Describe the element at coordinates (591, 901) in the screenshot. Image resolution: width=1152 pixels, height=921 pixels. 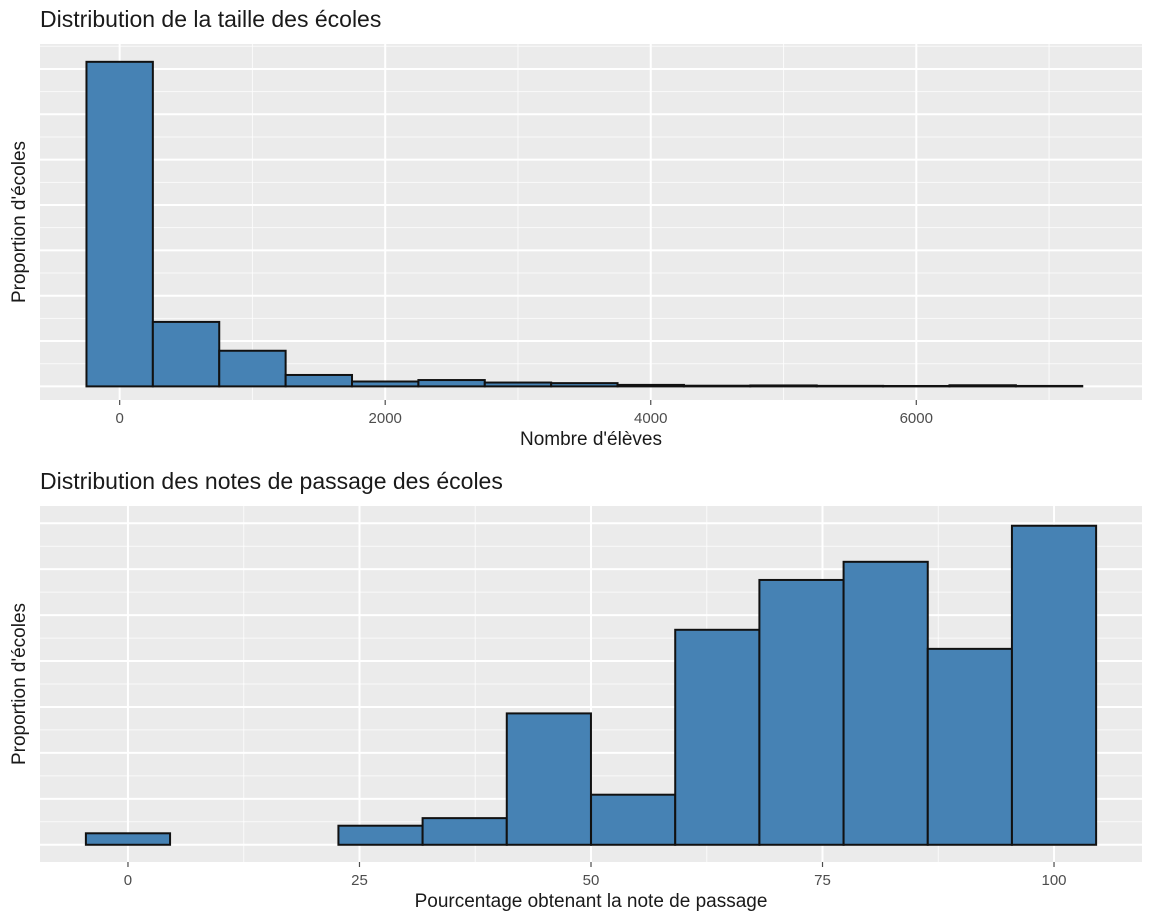
I see `x-axis-title: Pourcentage obtenant la note de passage` at that location.